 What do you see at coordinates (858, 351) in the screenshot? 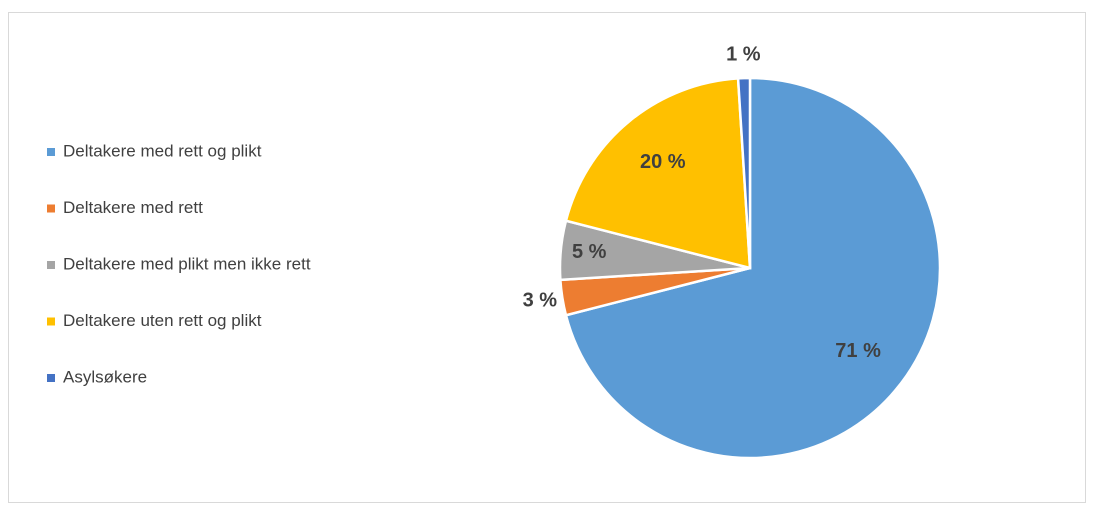
I see `data-label: 71 %` at bounding box center [858, 351].